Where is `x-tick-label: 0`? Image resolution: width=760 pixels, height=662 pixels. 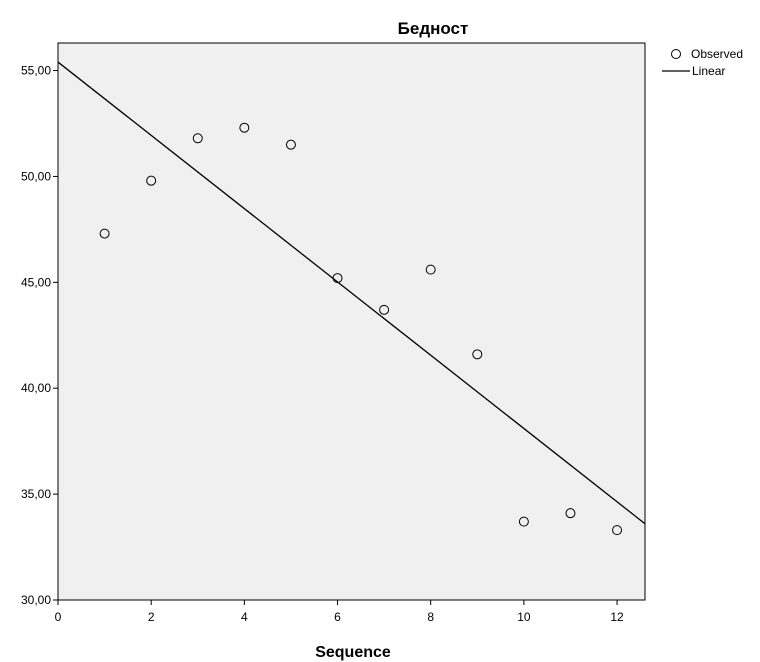
x-tick-label: 0 is located at coordinates (58, 617).